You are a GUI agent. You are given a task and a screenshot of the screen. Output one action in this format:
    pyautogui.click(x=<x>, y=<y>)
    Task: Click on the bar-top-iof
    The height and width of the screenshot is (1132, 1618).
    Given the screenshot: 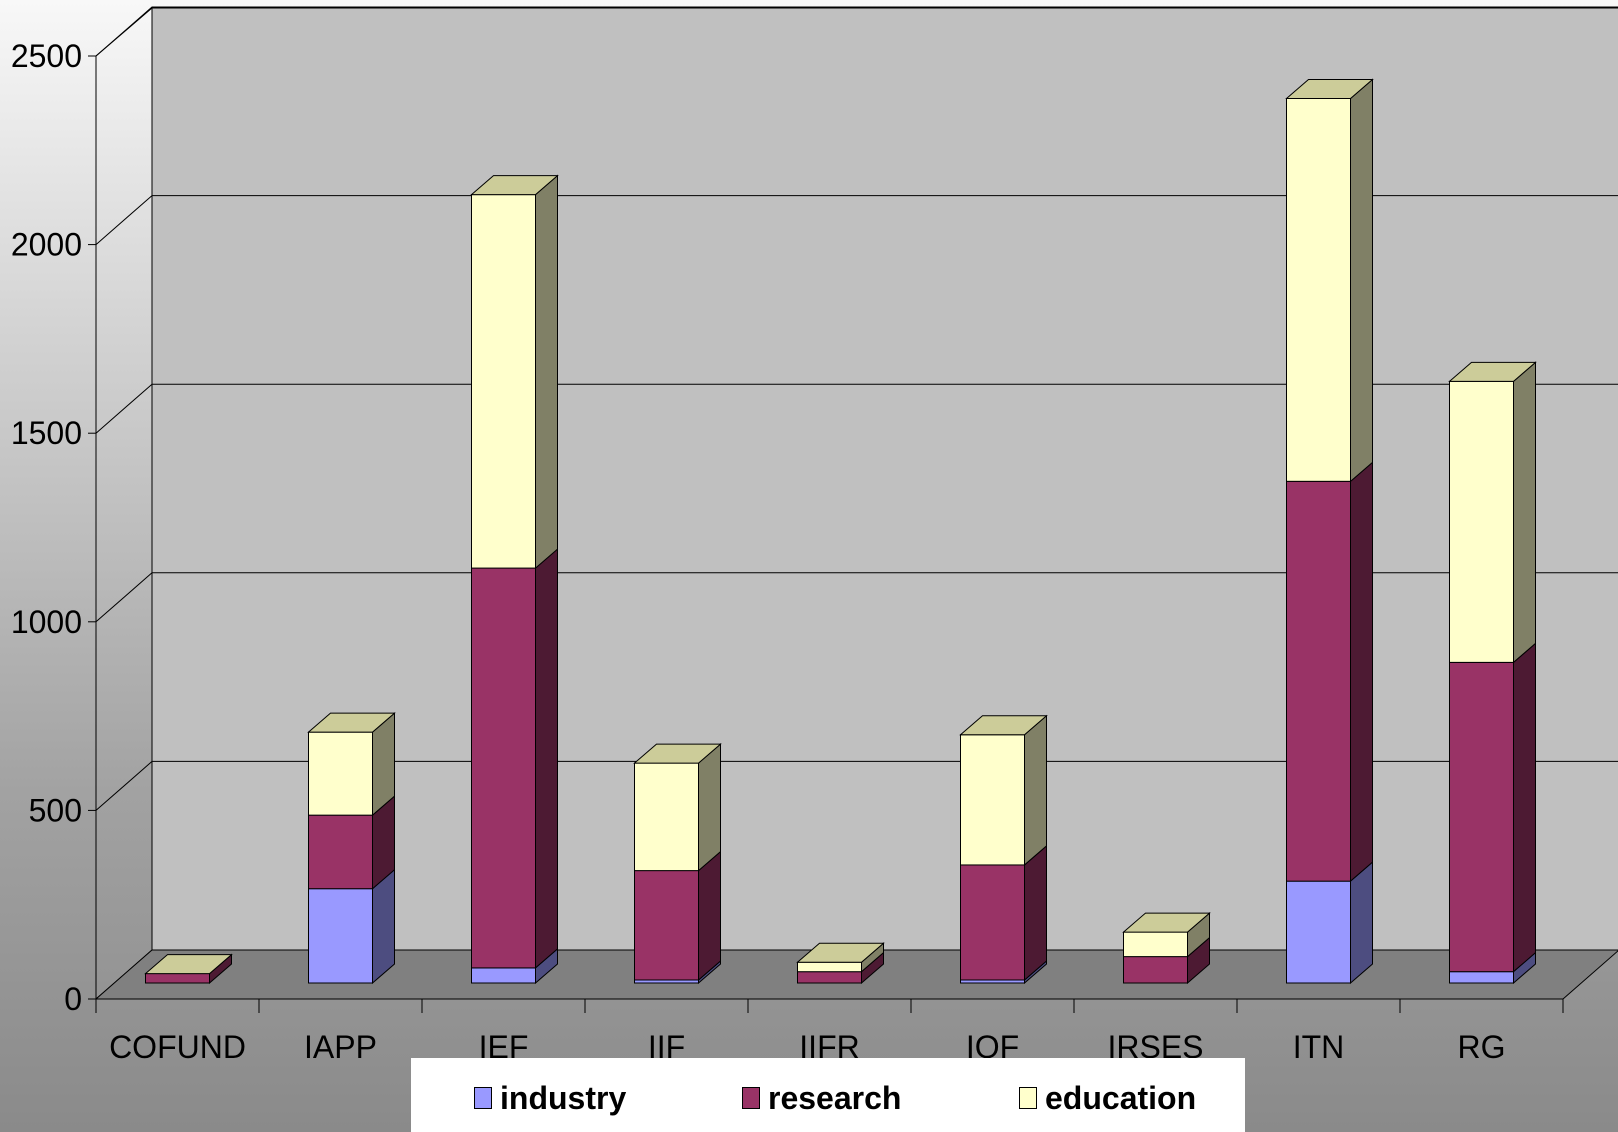 What is the action you would take?
    pyautogui.click(x=1003, y=725)
    